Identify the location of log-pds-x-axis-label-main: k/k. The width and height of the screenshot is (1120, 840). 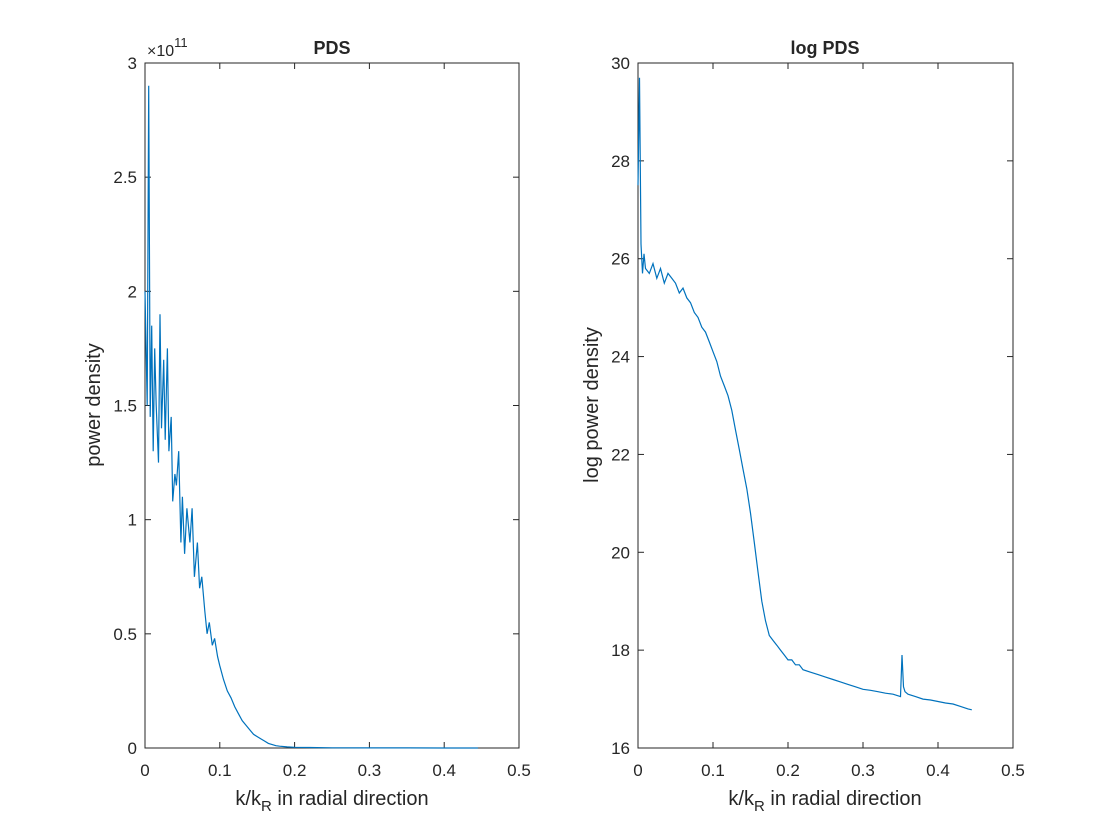
(741, 799).